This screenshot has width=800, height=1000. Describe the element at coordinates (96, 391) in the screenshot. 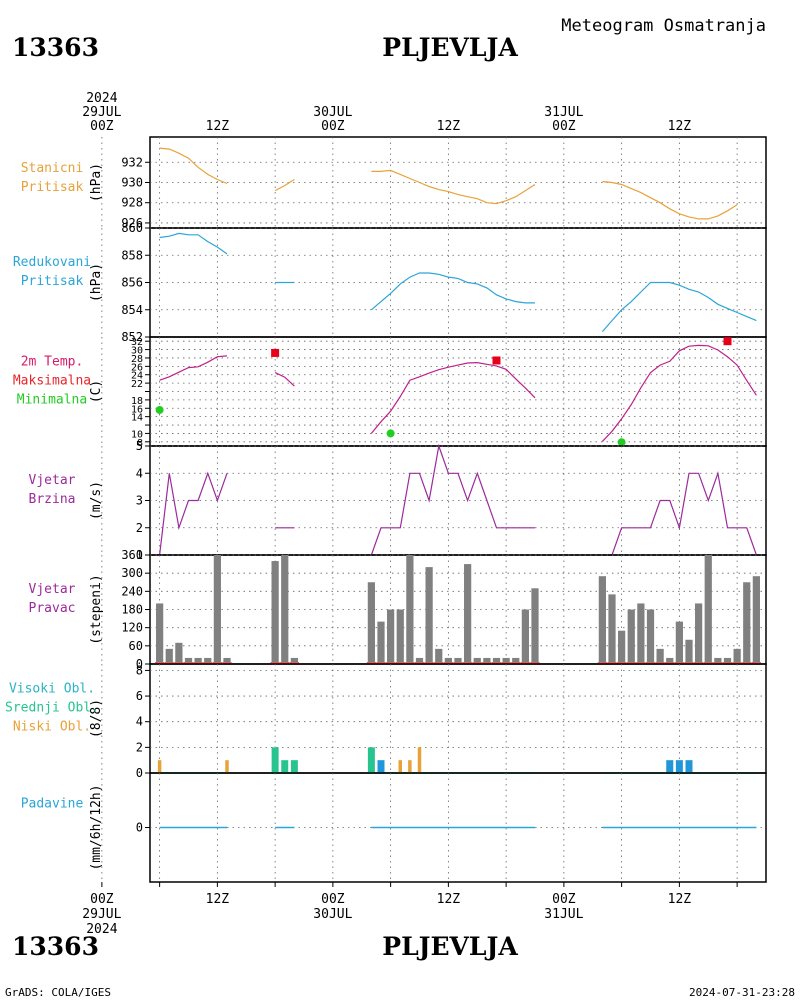

I see `y-axis-label: (C)` at that location.